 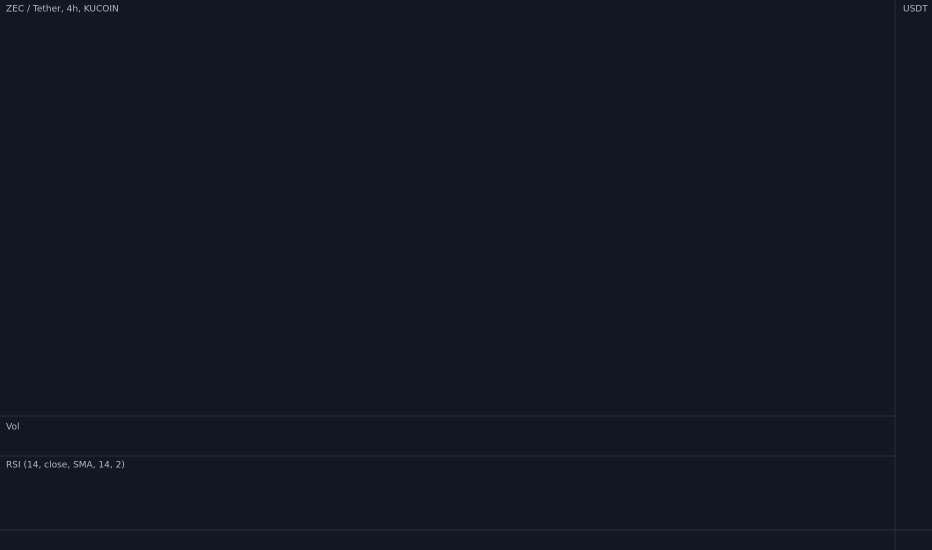 What do you see at coordinates (12, 428) in the screenshot?
I see `volume-label: Vol` at bounding box center [12, 428].